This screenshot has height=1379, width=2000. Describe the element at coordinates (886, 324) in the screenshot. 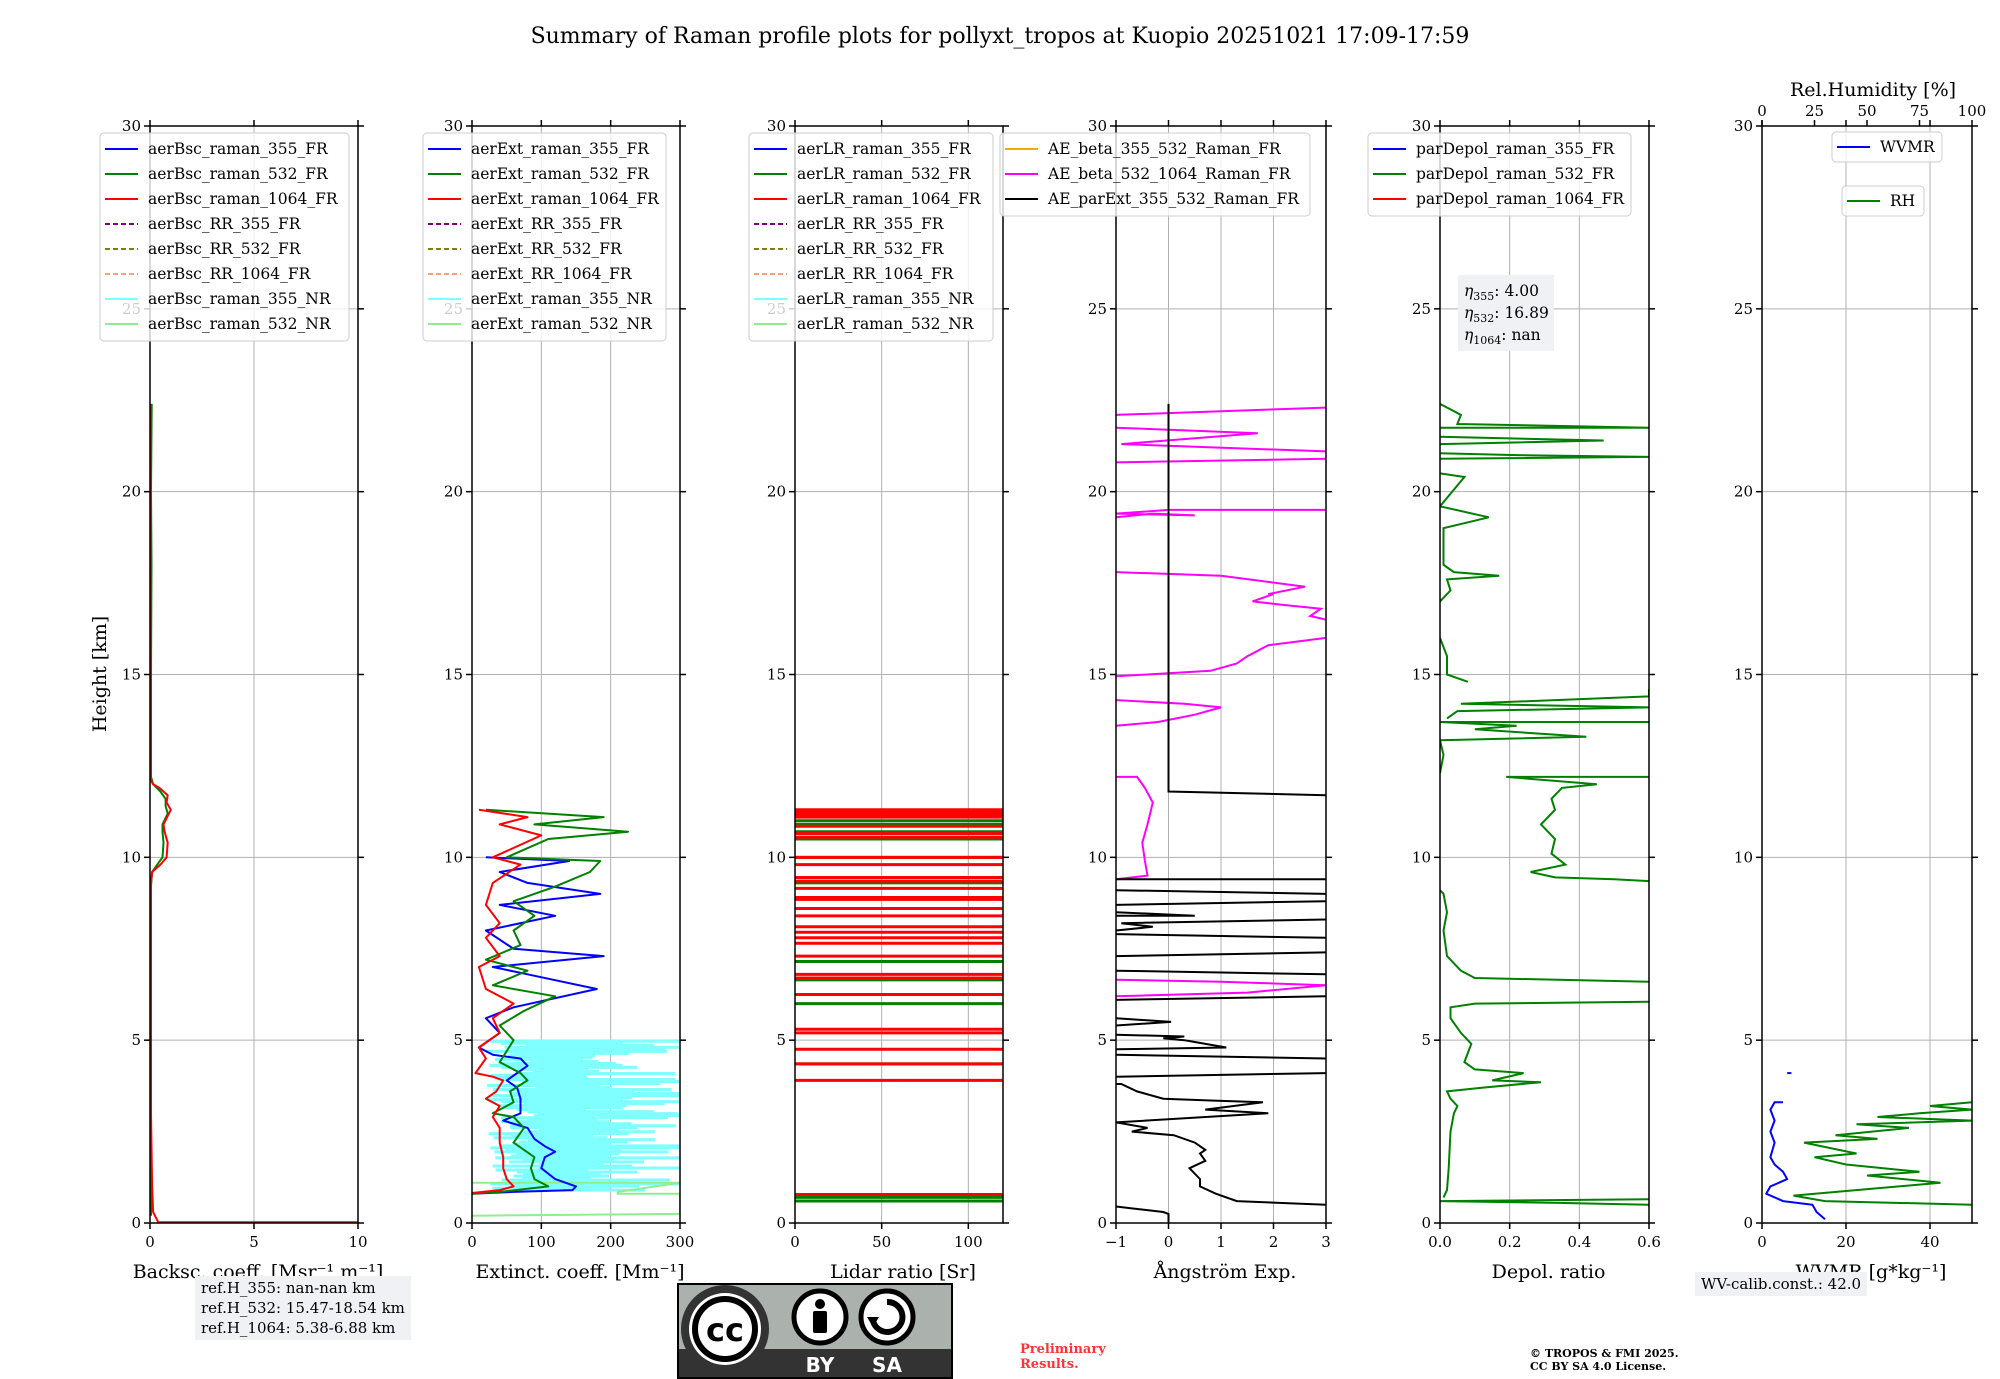

I see `legend-entry: aerLR_raman_532_NR` at that location.